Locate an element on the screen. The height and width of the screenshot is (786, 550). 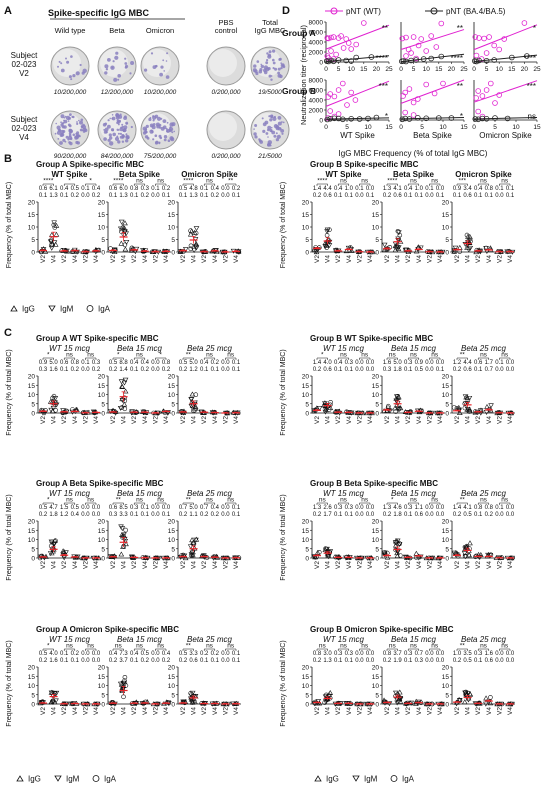
panel-letter-b: B is located at coordinates (8, 159).